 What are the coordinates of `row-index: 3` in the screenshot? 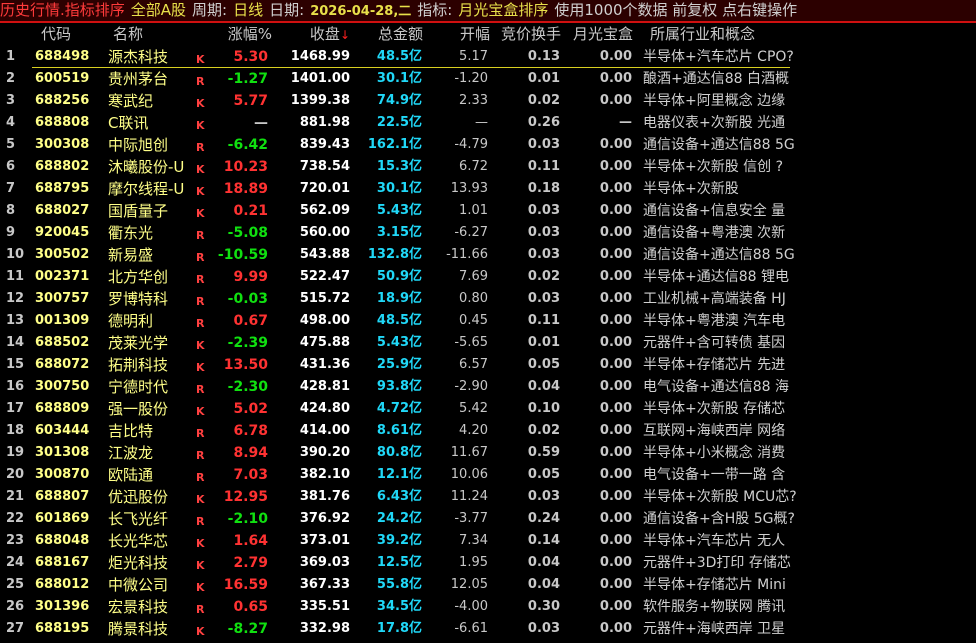 It's located at (11, 100).